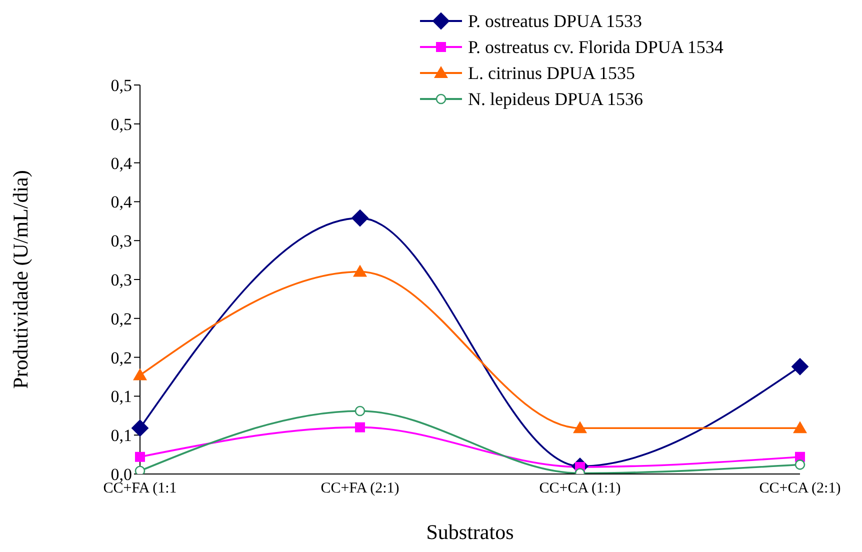 The image size is (862, 552). What do you see at coordinates (580, 488) in the screenshot?
I see `x-tick-label: CC+CA (1:1)` at bounding box center [580, 488].